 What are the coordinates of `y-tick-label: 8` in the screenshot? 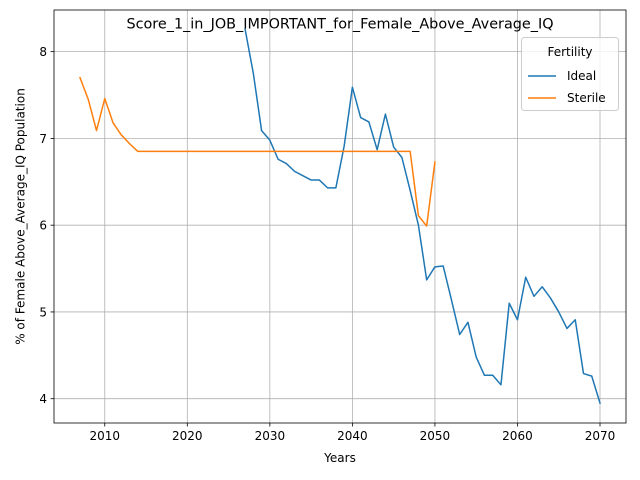 It's located at (43, 52).